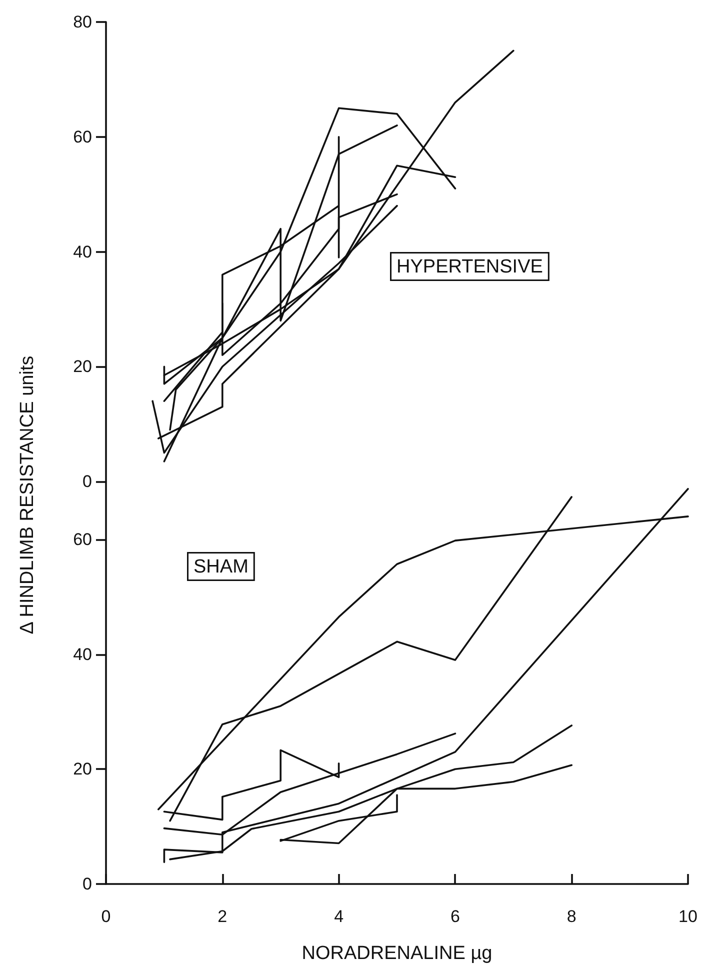  I want to click on x-tick-label: 8, so click(571, 916).